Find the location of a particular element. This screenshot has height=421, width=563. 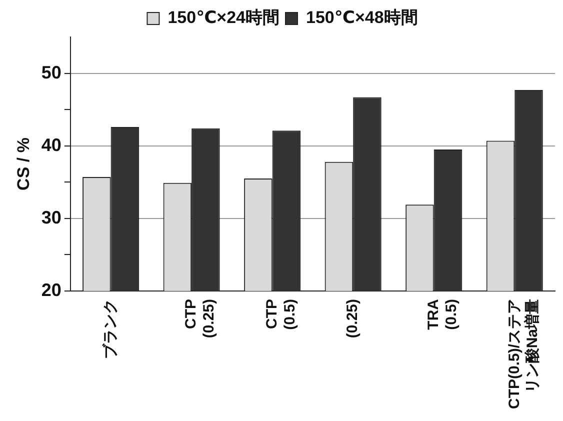

x-tick-label: TRA (0.5) is located at coordinates (442, 314).